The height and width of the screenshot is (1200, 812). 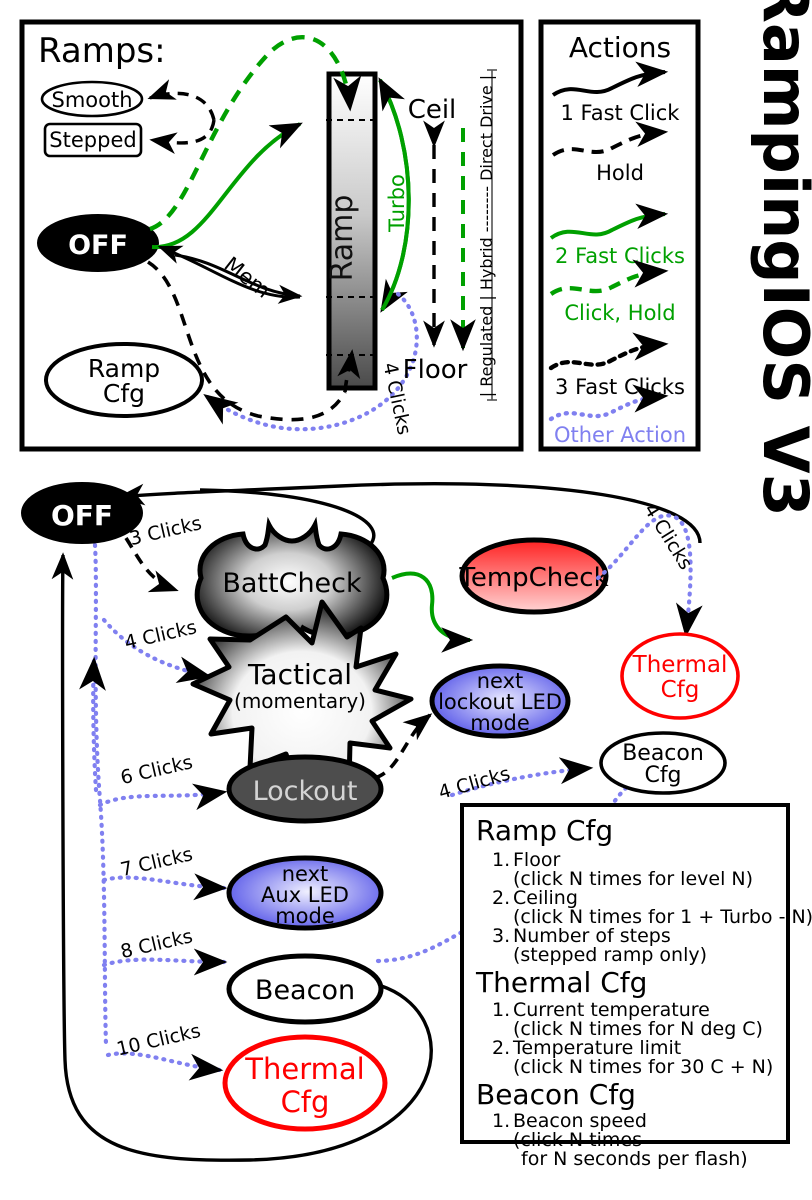 I want to click on node-ramp-cfg, so click(x=124, y=380).